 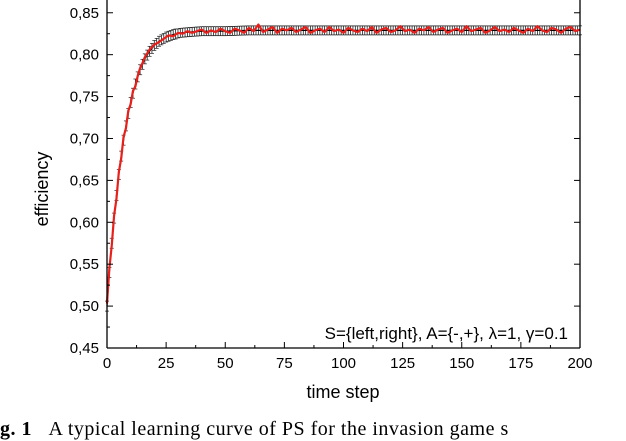 What do you see at coordinates (520, 363) in the screenshot?
I see `x-tick-label: 175` at bounding box center [520, 363].